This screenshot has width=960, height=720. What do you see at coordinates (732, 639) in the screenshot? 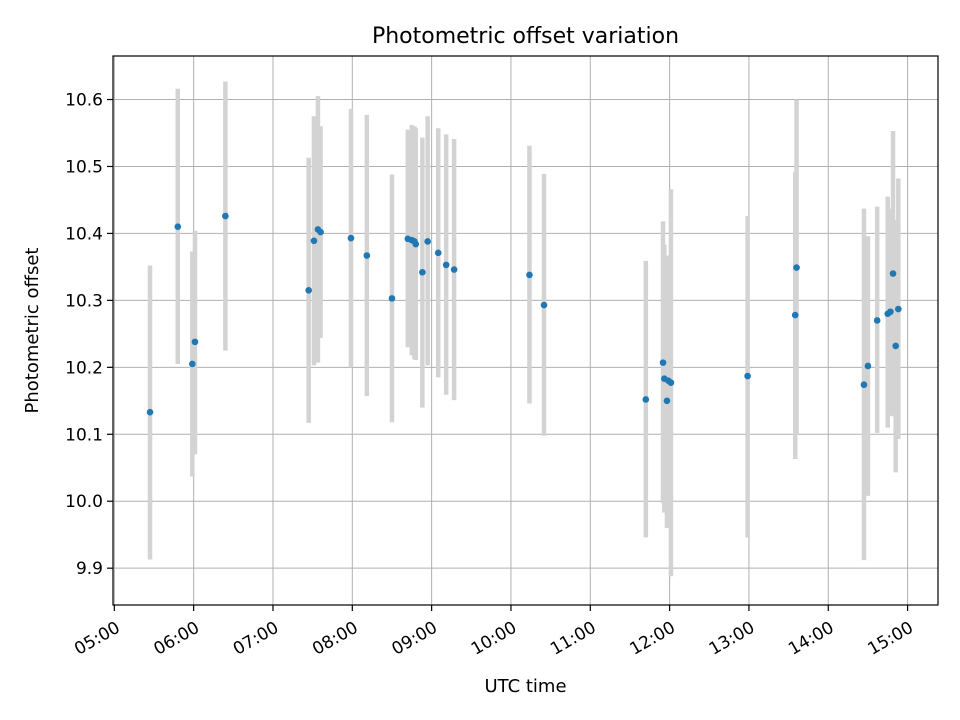
I see `x-tick-label: 13:00` at bounding box center [732, 639].